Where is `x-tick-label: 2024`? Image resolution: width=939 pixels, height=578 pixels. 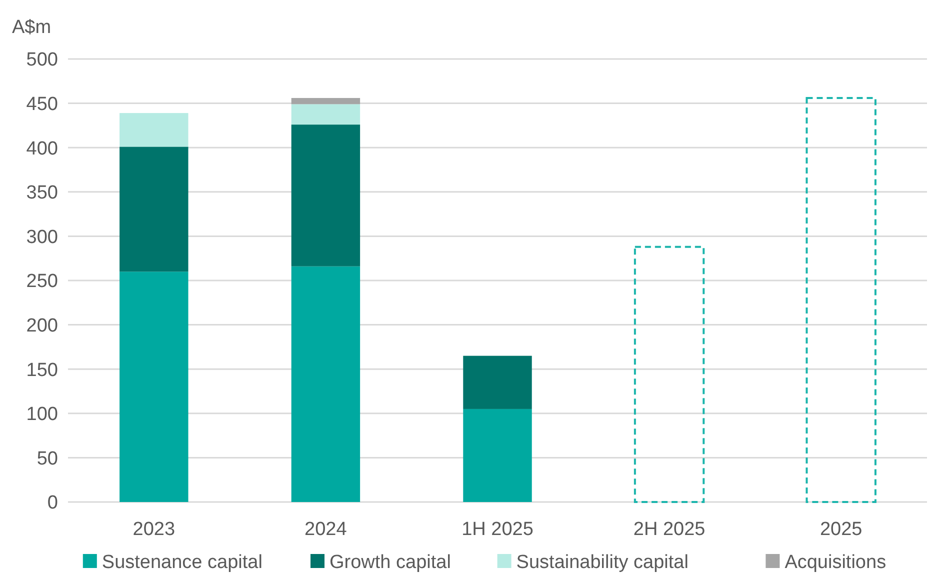
x-tick-label: 2024 is located at coordinates (326, 529).